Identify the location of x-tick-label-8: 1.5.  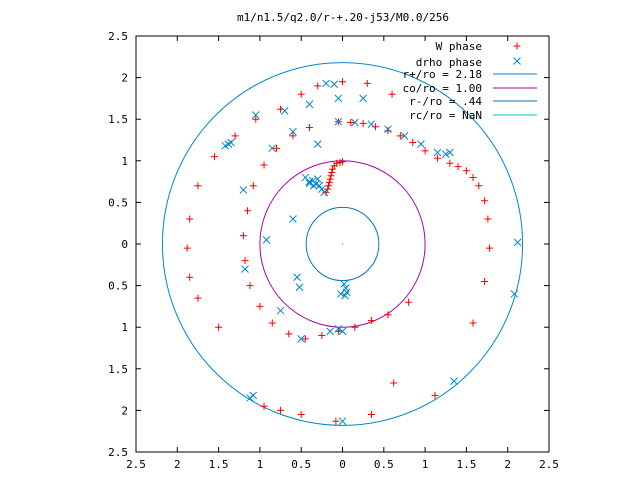
(466, 464).